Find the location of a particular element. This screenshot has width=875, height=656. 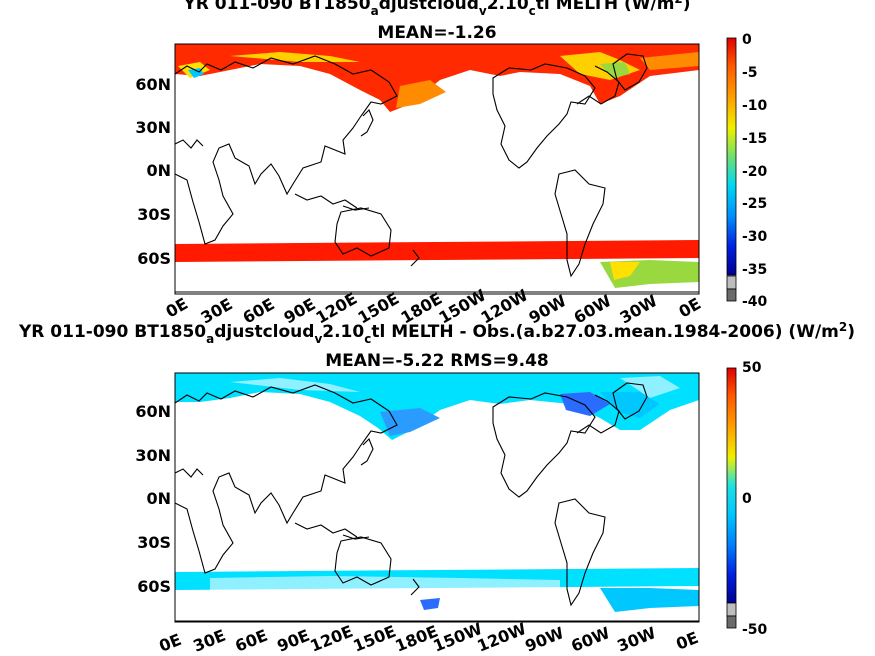

lon-tick-label: 30E is located at coordinates (209, 641).